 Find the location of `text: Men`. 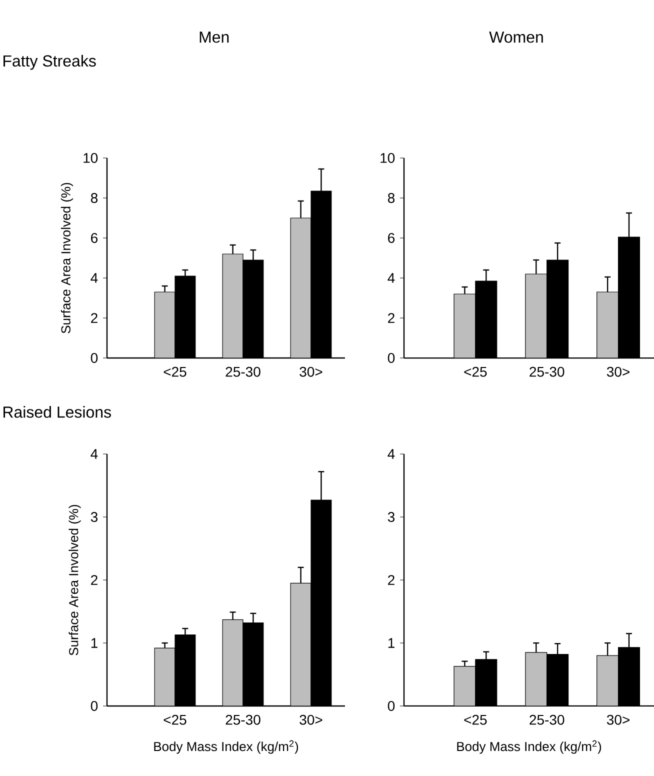

text: Men is located at coordinates (214, 37).